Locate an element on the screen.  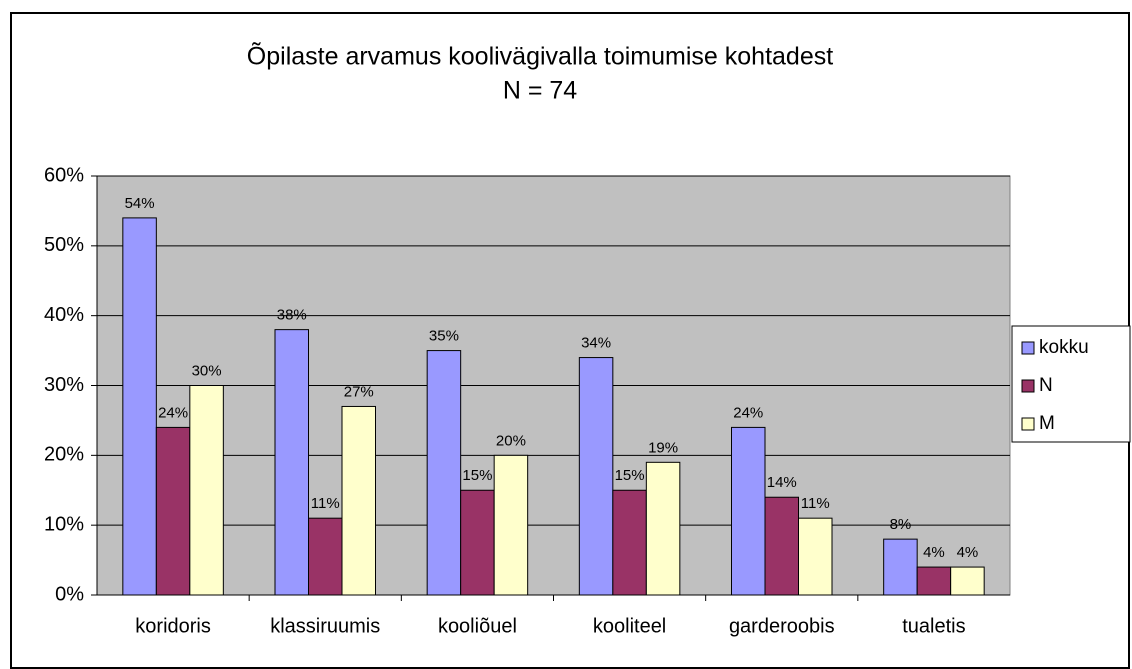
x-tick-label: garderoobis is located at coordinates (782, 626).